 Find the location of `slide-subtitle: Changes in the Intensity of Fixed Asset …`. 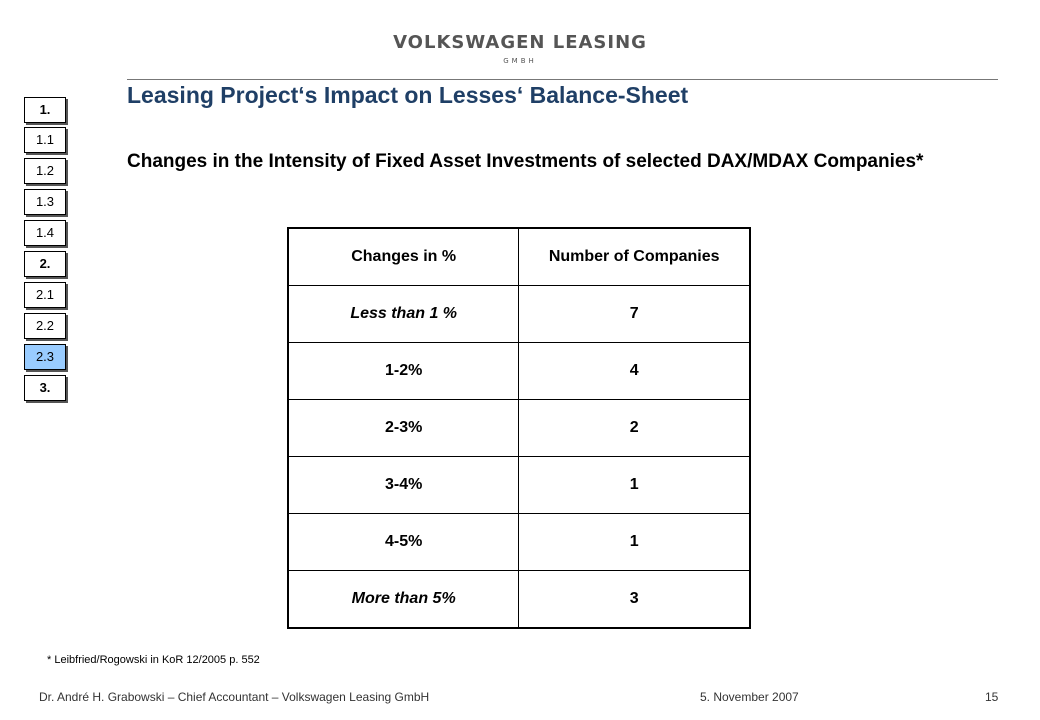

slide-subtitle: Changes in the Intensity of Fixed Asset … is located at coordinates (525, 161).